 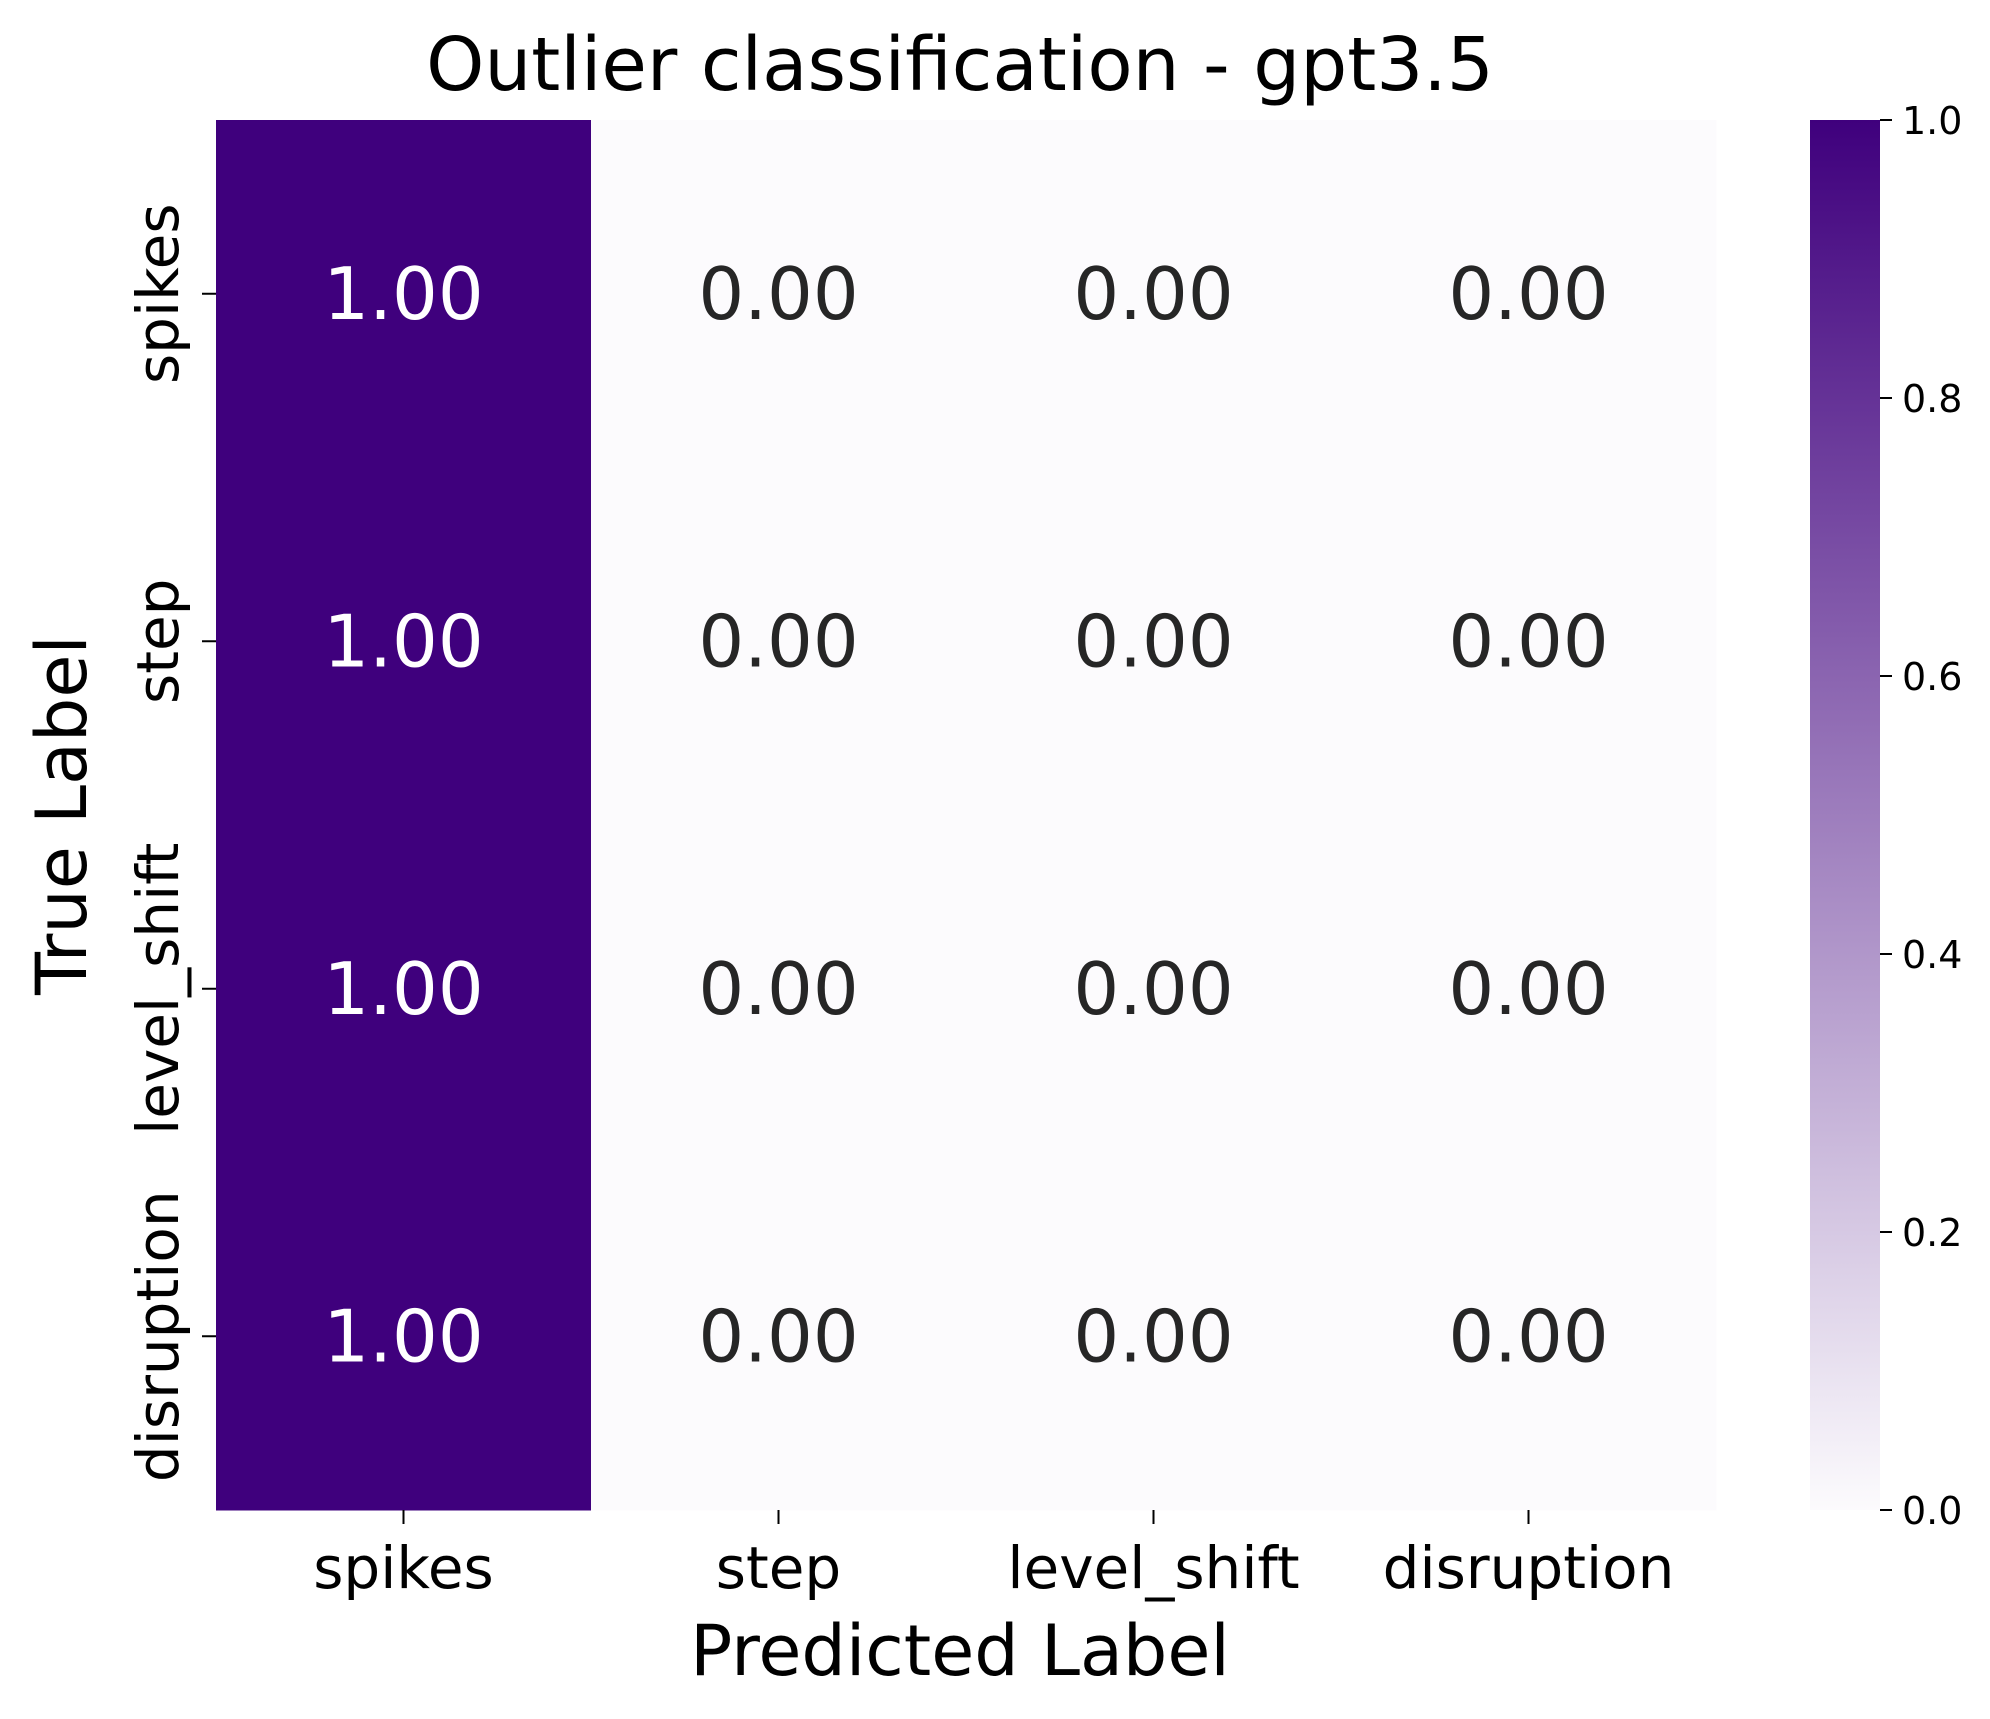 I want to click on colorbar-tick-label: 0.8, so click(x=1932, y=399).